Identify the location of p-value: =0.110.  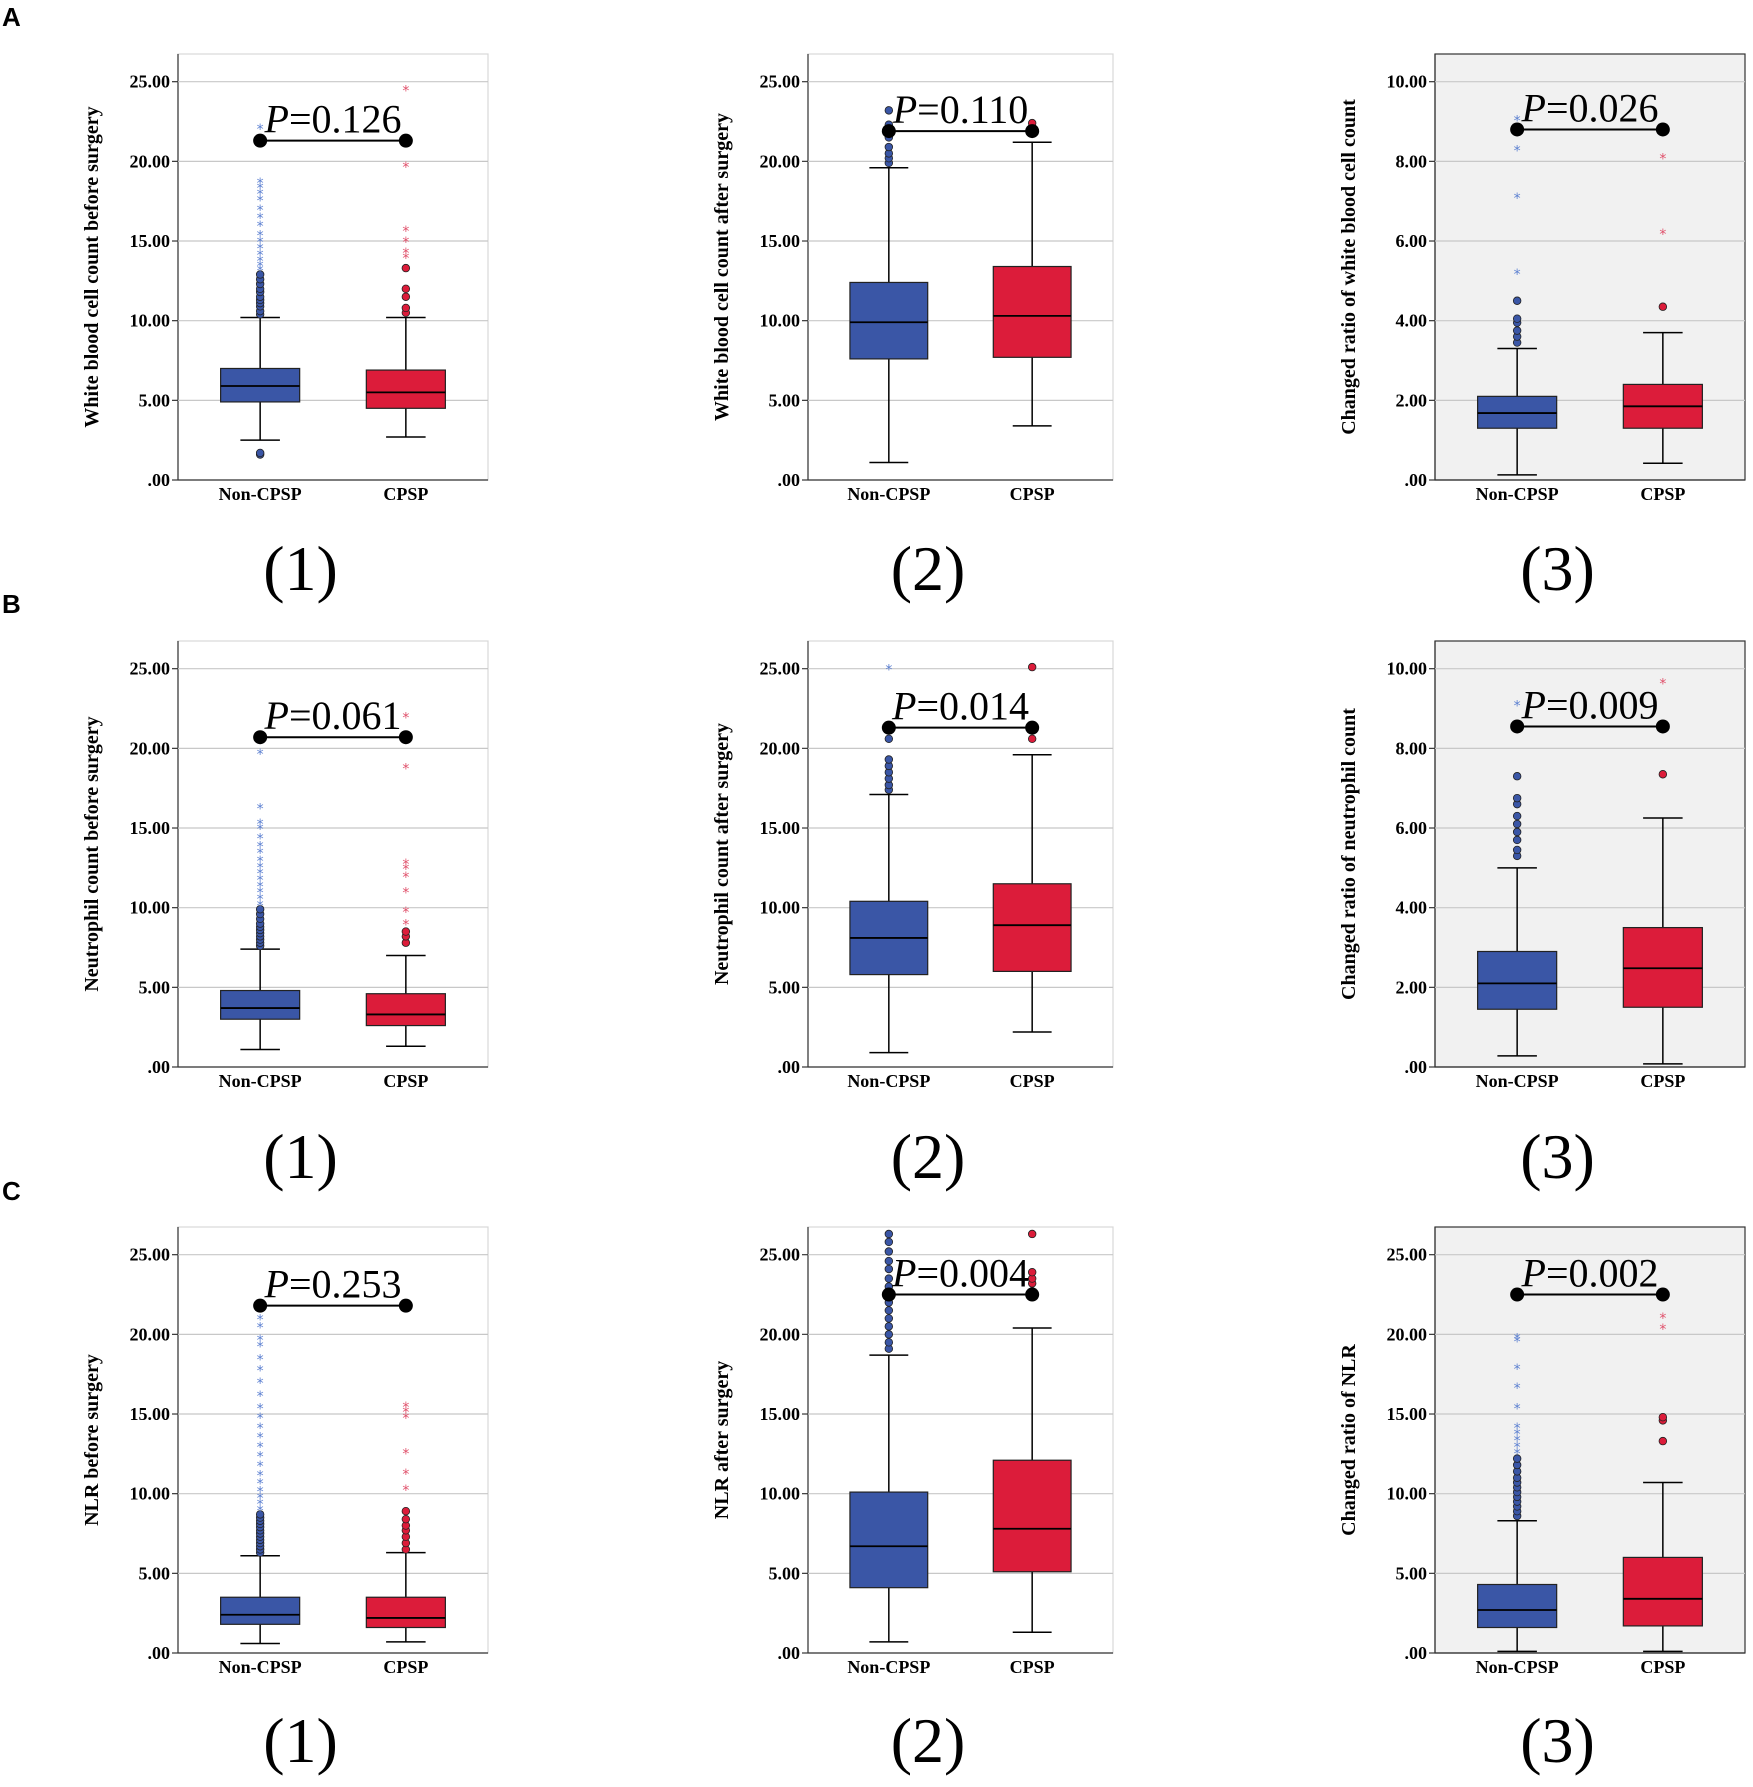
(972, 109).